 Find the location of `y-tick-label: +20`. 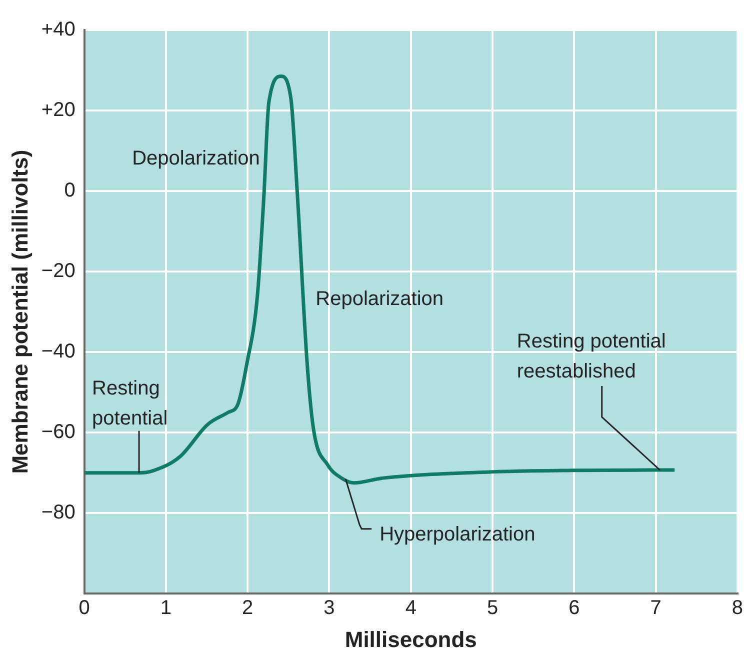

y-tick-label: +20 is located at coordinates (58, 110).